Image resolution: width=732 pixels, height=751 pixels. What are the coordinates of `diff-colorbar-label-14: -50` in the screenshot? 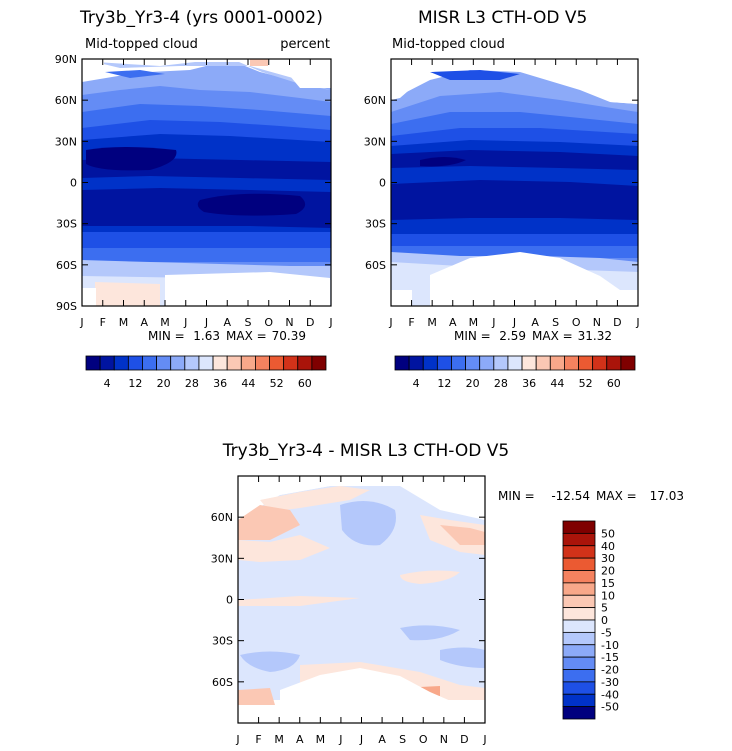 It's located at (610, 707).